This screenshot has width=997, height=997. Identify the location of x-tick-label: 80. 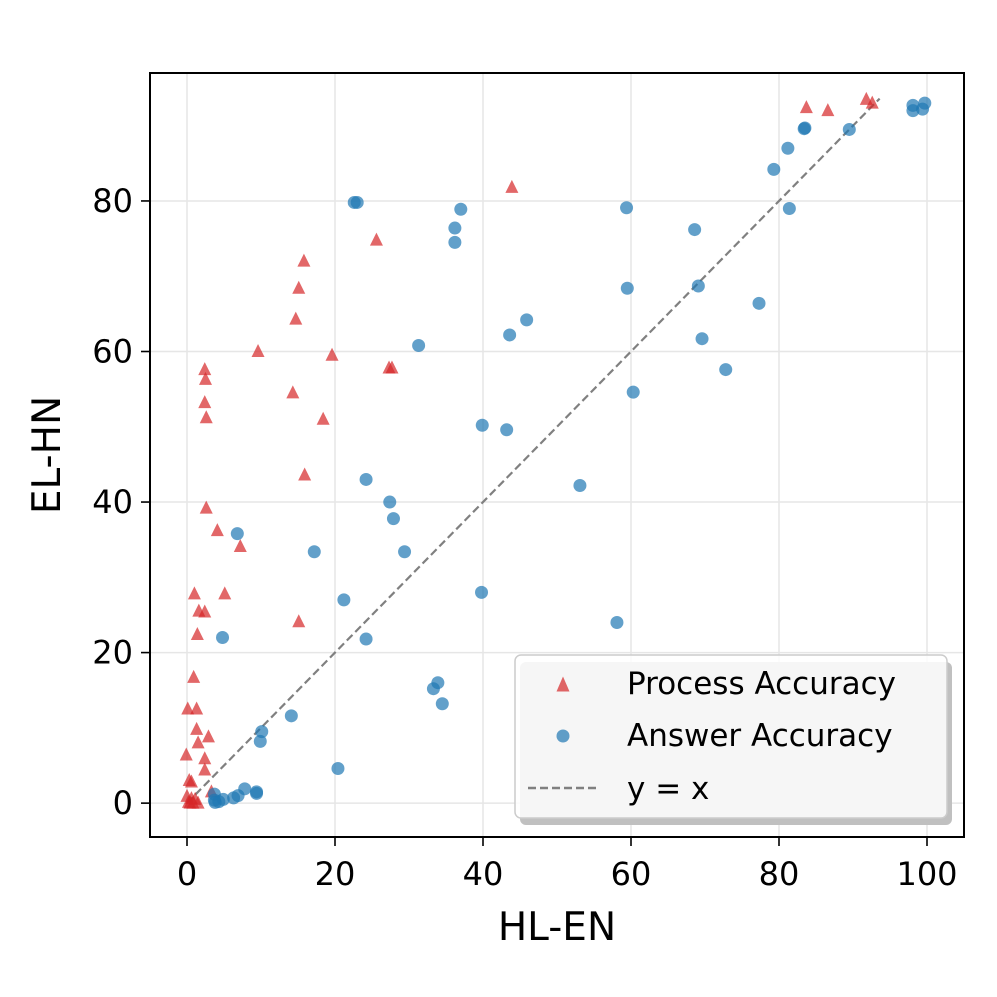
(779, 874).